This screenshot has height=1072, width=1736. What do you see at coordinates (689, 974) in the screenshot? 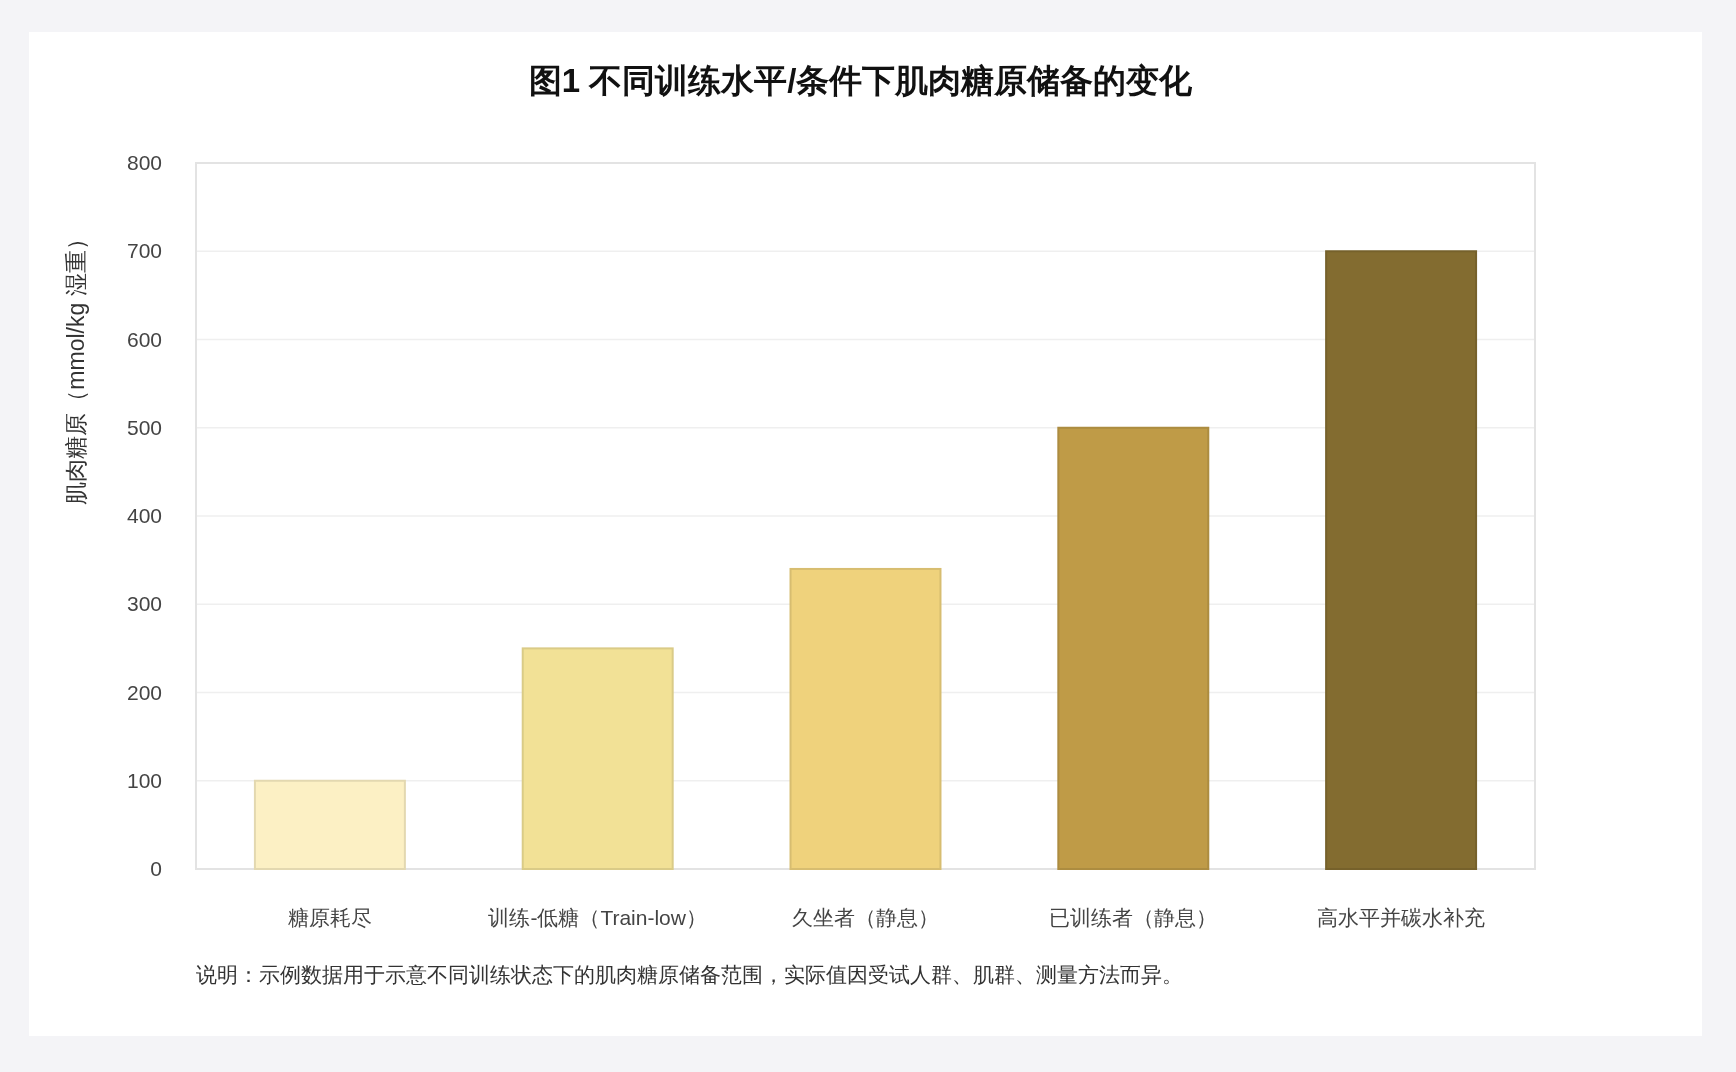
I see `text: 说明：示例数据用于示意不同训练状态下的肌肉糖原储备范围，实际值因受试人群、肌群、测量方法而异。` at bounding box center [689, 974].